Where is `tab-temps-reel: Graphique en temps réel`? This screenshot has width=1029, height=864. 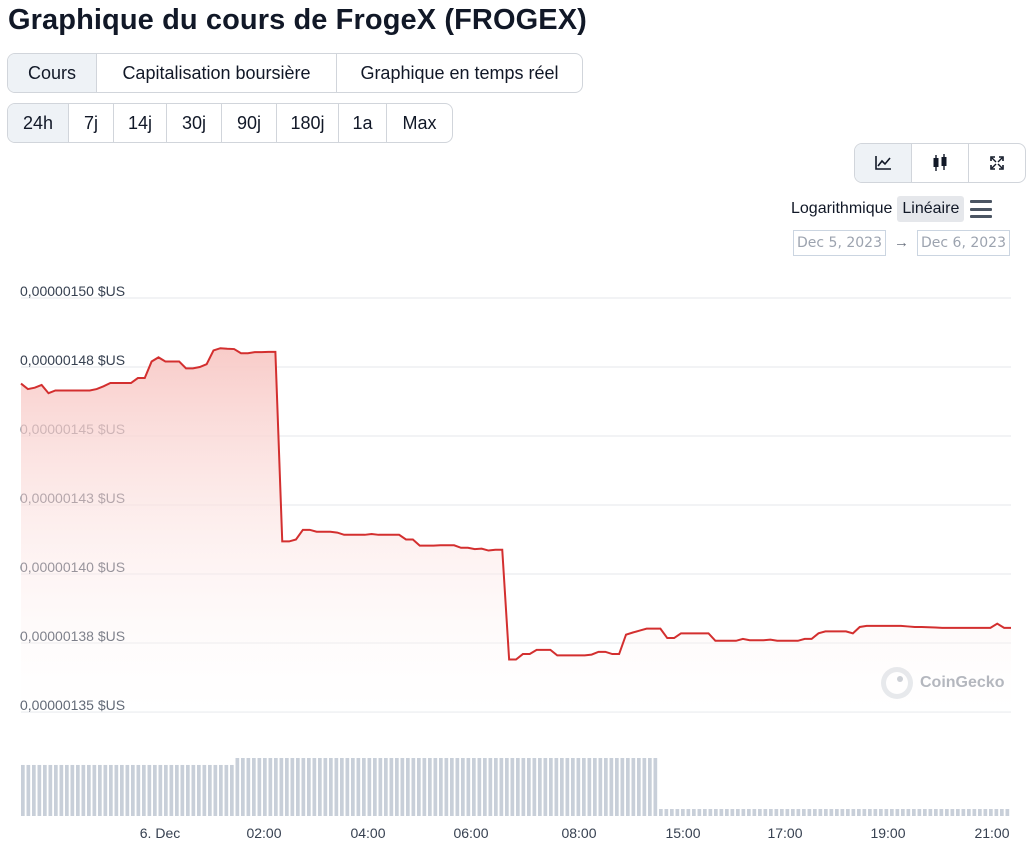 tab-temps-reel: Graphique en temps réel is located at coordinates (459, 72).